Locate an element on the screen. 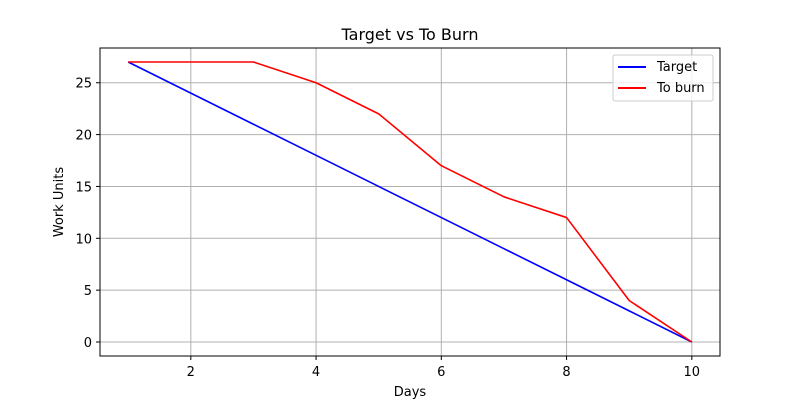 This screenshot has height=400, width=800. x-tick-label: 8 is located at coordinates (566, 372).